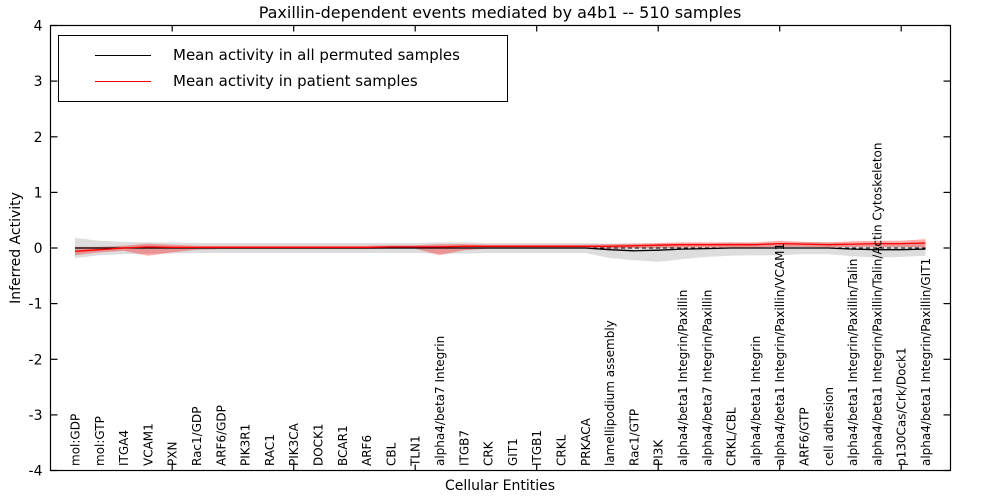  I want to click on x-tick-label: alpha4/beta1 Integrin/Paxillin, so click(683, 378).